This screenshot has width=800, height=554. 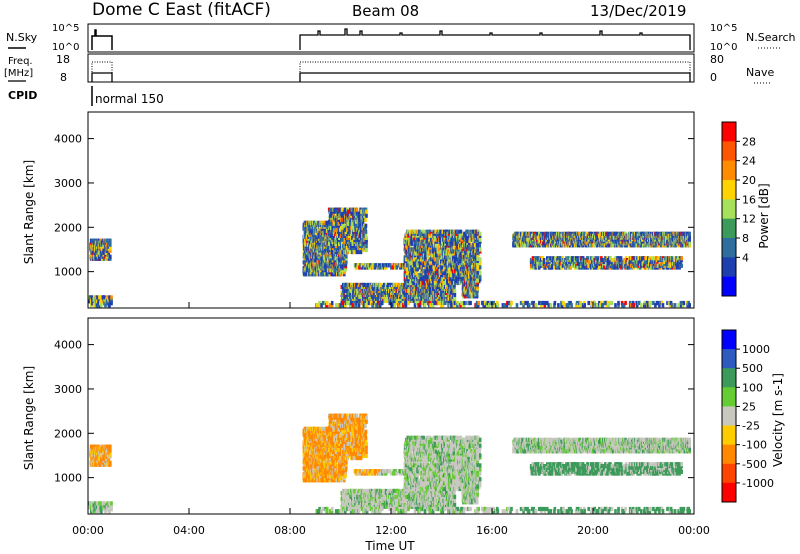 I want to click on power-heatmap, so click(x=389, y=257).